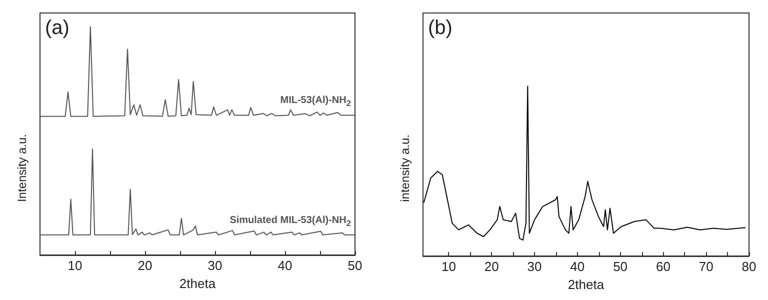 Image resolution: width=768 pixels, height=300 pixels. Describe the element at coordinates (22, 168) in the screenshot. I see `y-axis-title: Intensity a.u.` at that location.